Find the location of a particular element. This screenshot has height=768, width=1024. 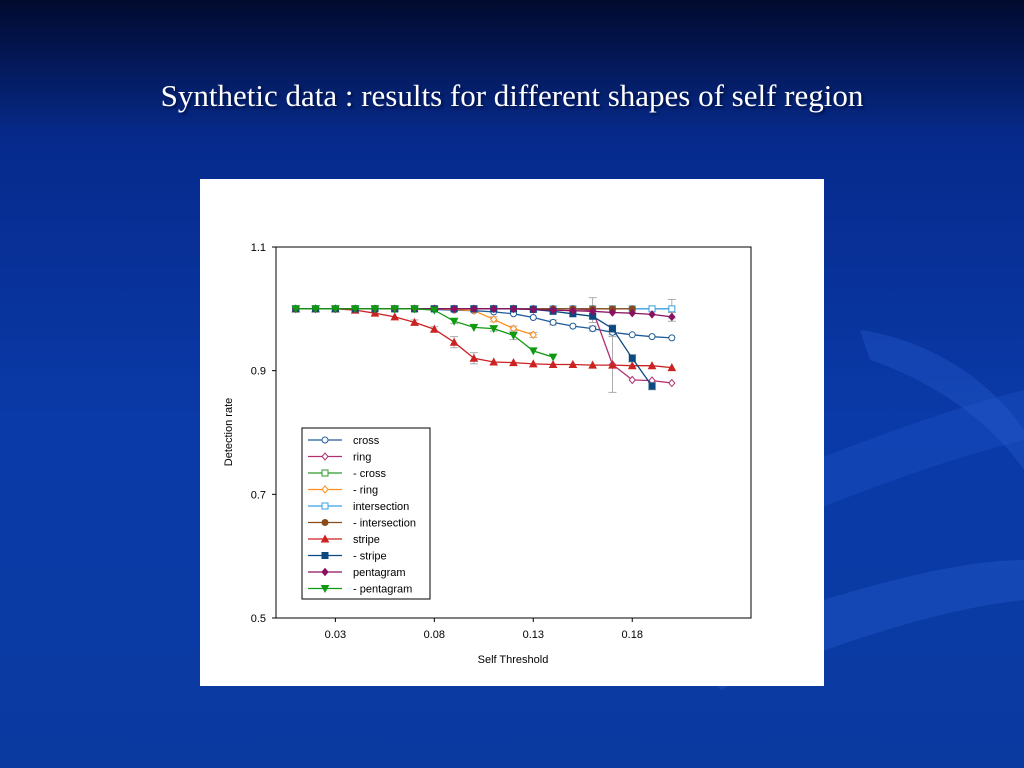

legend-label: - pentagram is located at coordinates (382, 590).